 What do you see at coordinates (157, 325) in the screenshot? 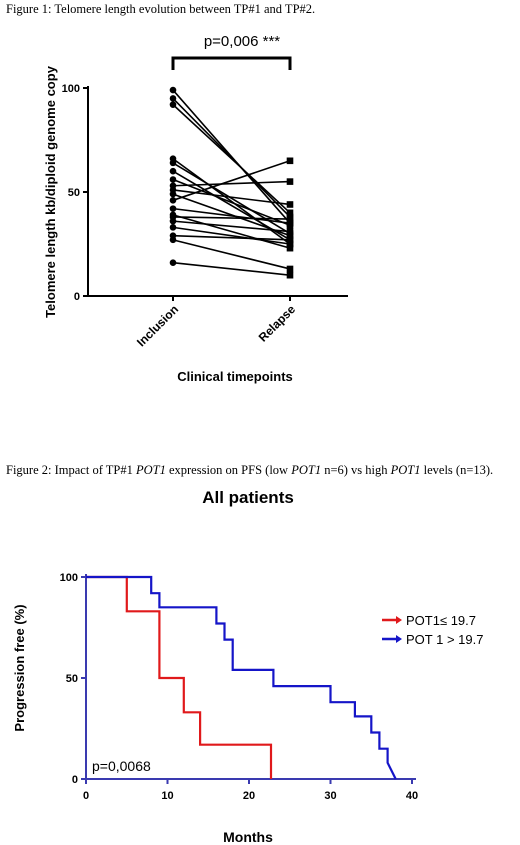
I see `x-tick-label: Inclusion` at bounding box center [157, 325].